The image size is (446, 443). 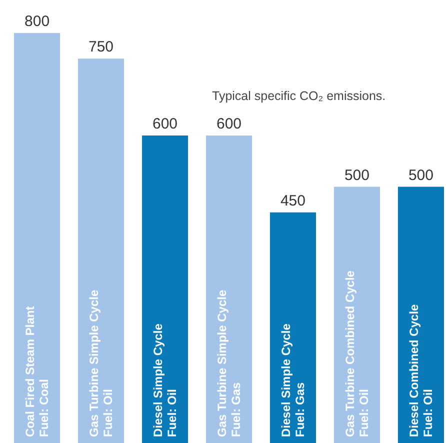 I want to click on x-tick-label: Diesel Simple Cycle Fuel: Oil, so click(x=165, y=380).